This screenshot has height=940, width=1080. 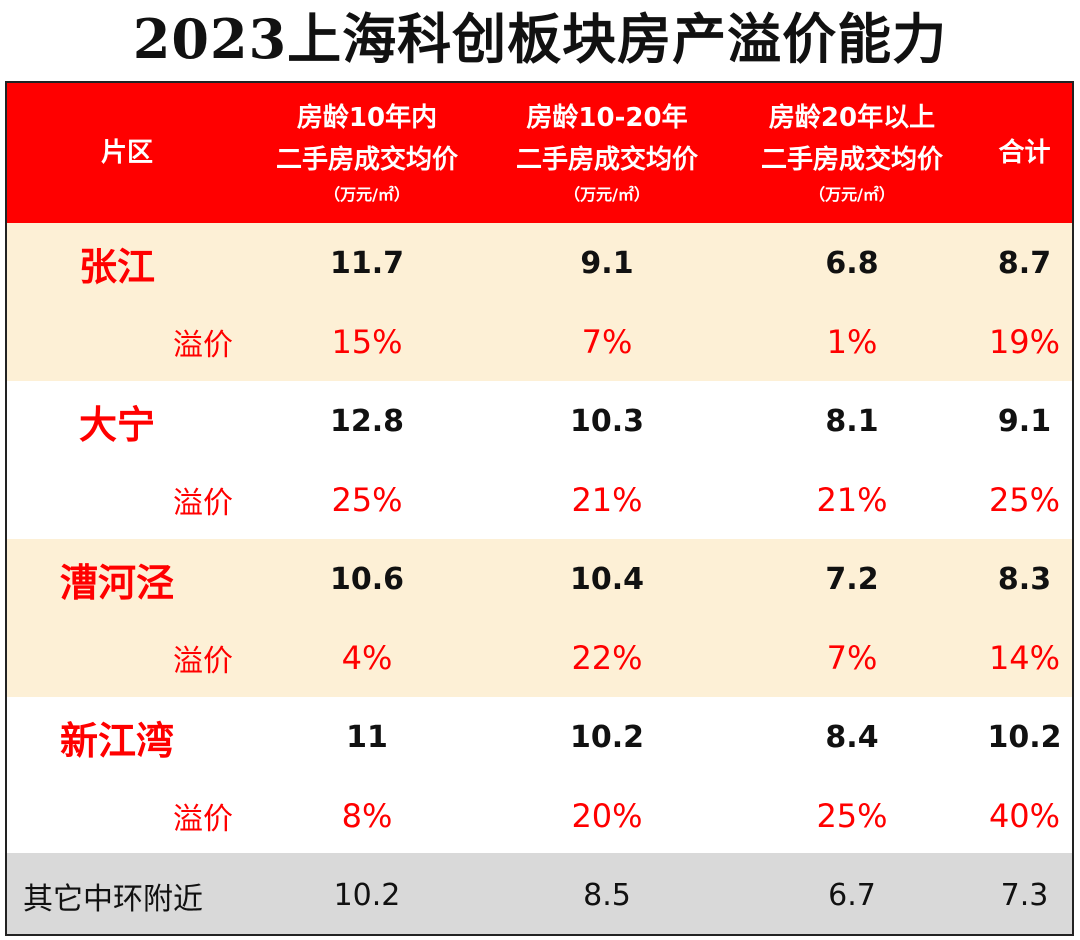 I want to click on other-row, so click(x=539, y=893).